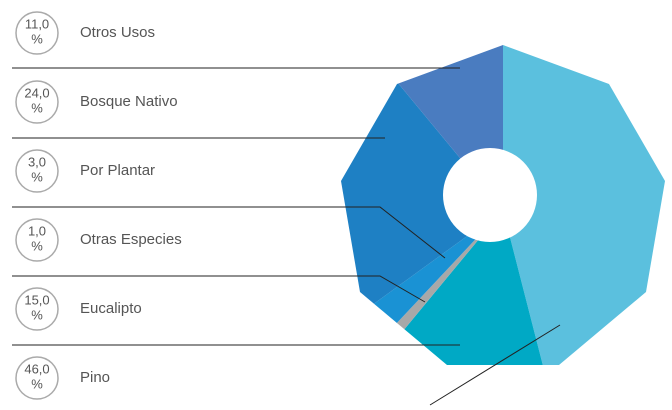  I want to click on legend-value: 46,0%, so click(36, 377).